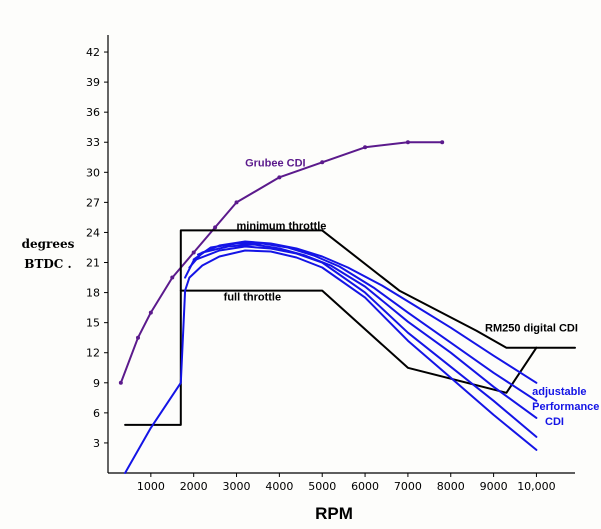 The height and width of the screenshot is (529, 601). Describe the element at coordinates (93, 202) in the screenshot. I see `y-tick-label: 27` at that location.